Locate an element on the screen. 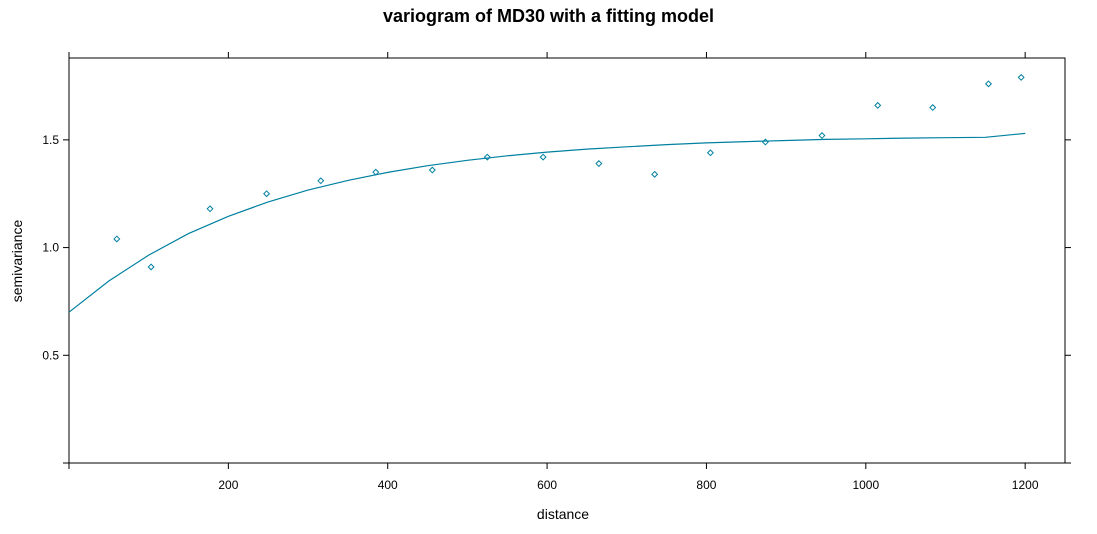 The width and height of the screenshot is (1097, 534). x-tick-label: 1000 is located at coordinates (865, 485).